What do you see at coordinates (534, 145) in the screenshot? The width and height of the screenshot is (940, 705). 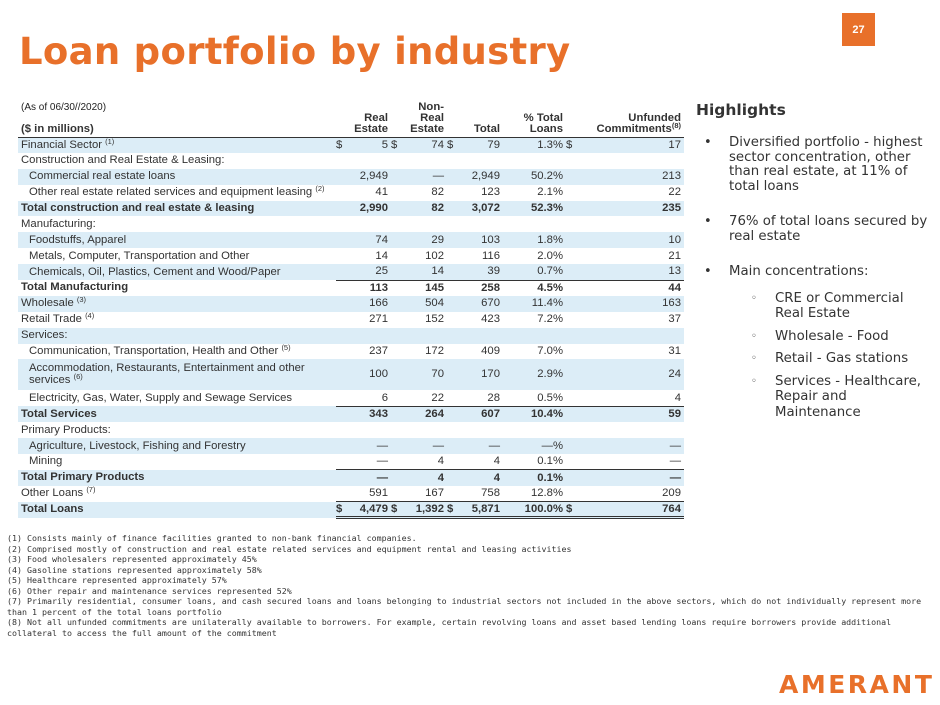 I see `value-cell-pct: 1.3%` at bounding box center [534, 145].